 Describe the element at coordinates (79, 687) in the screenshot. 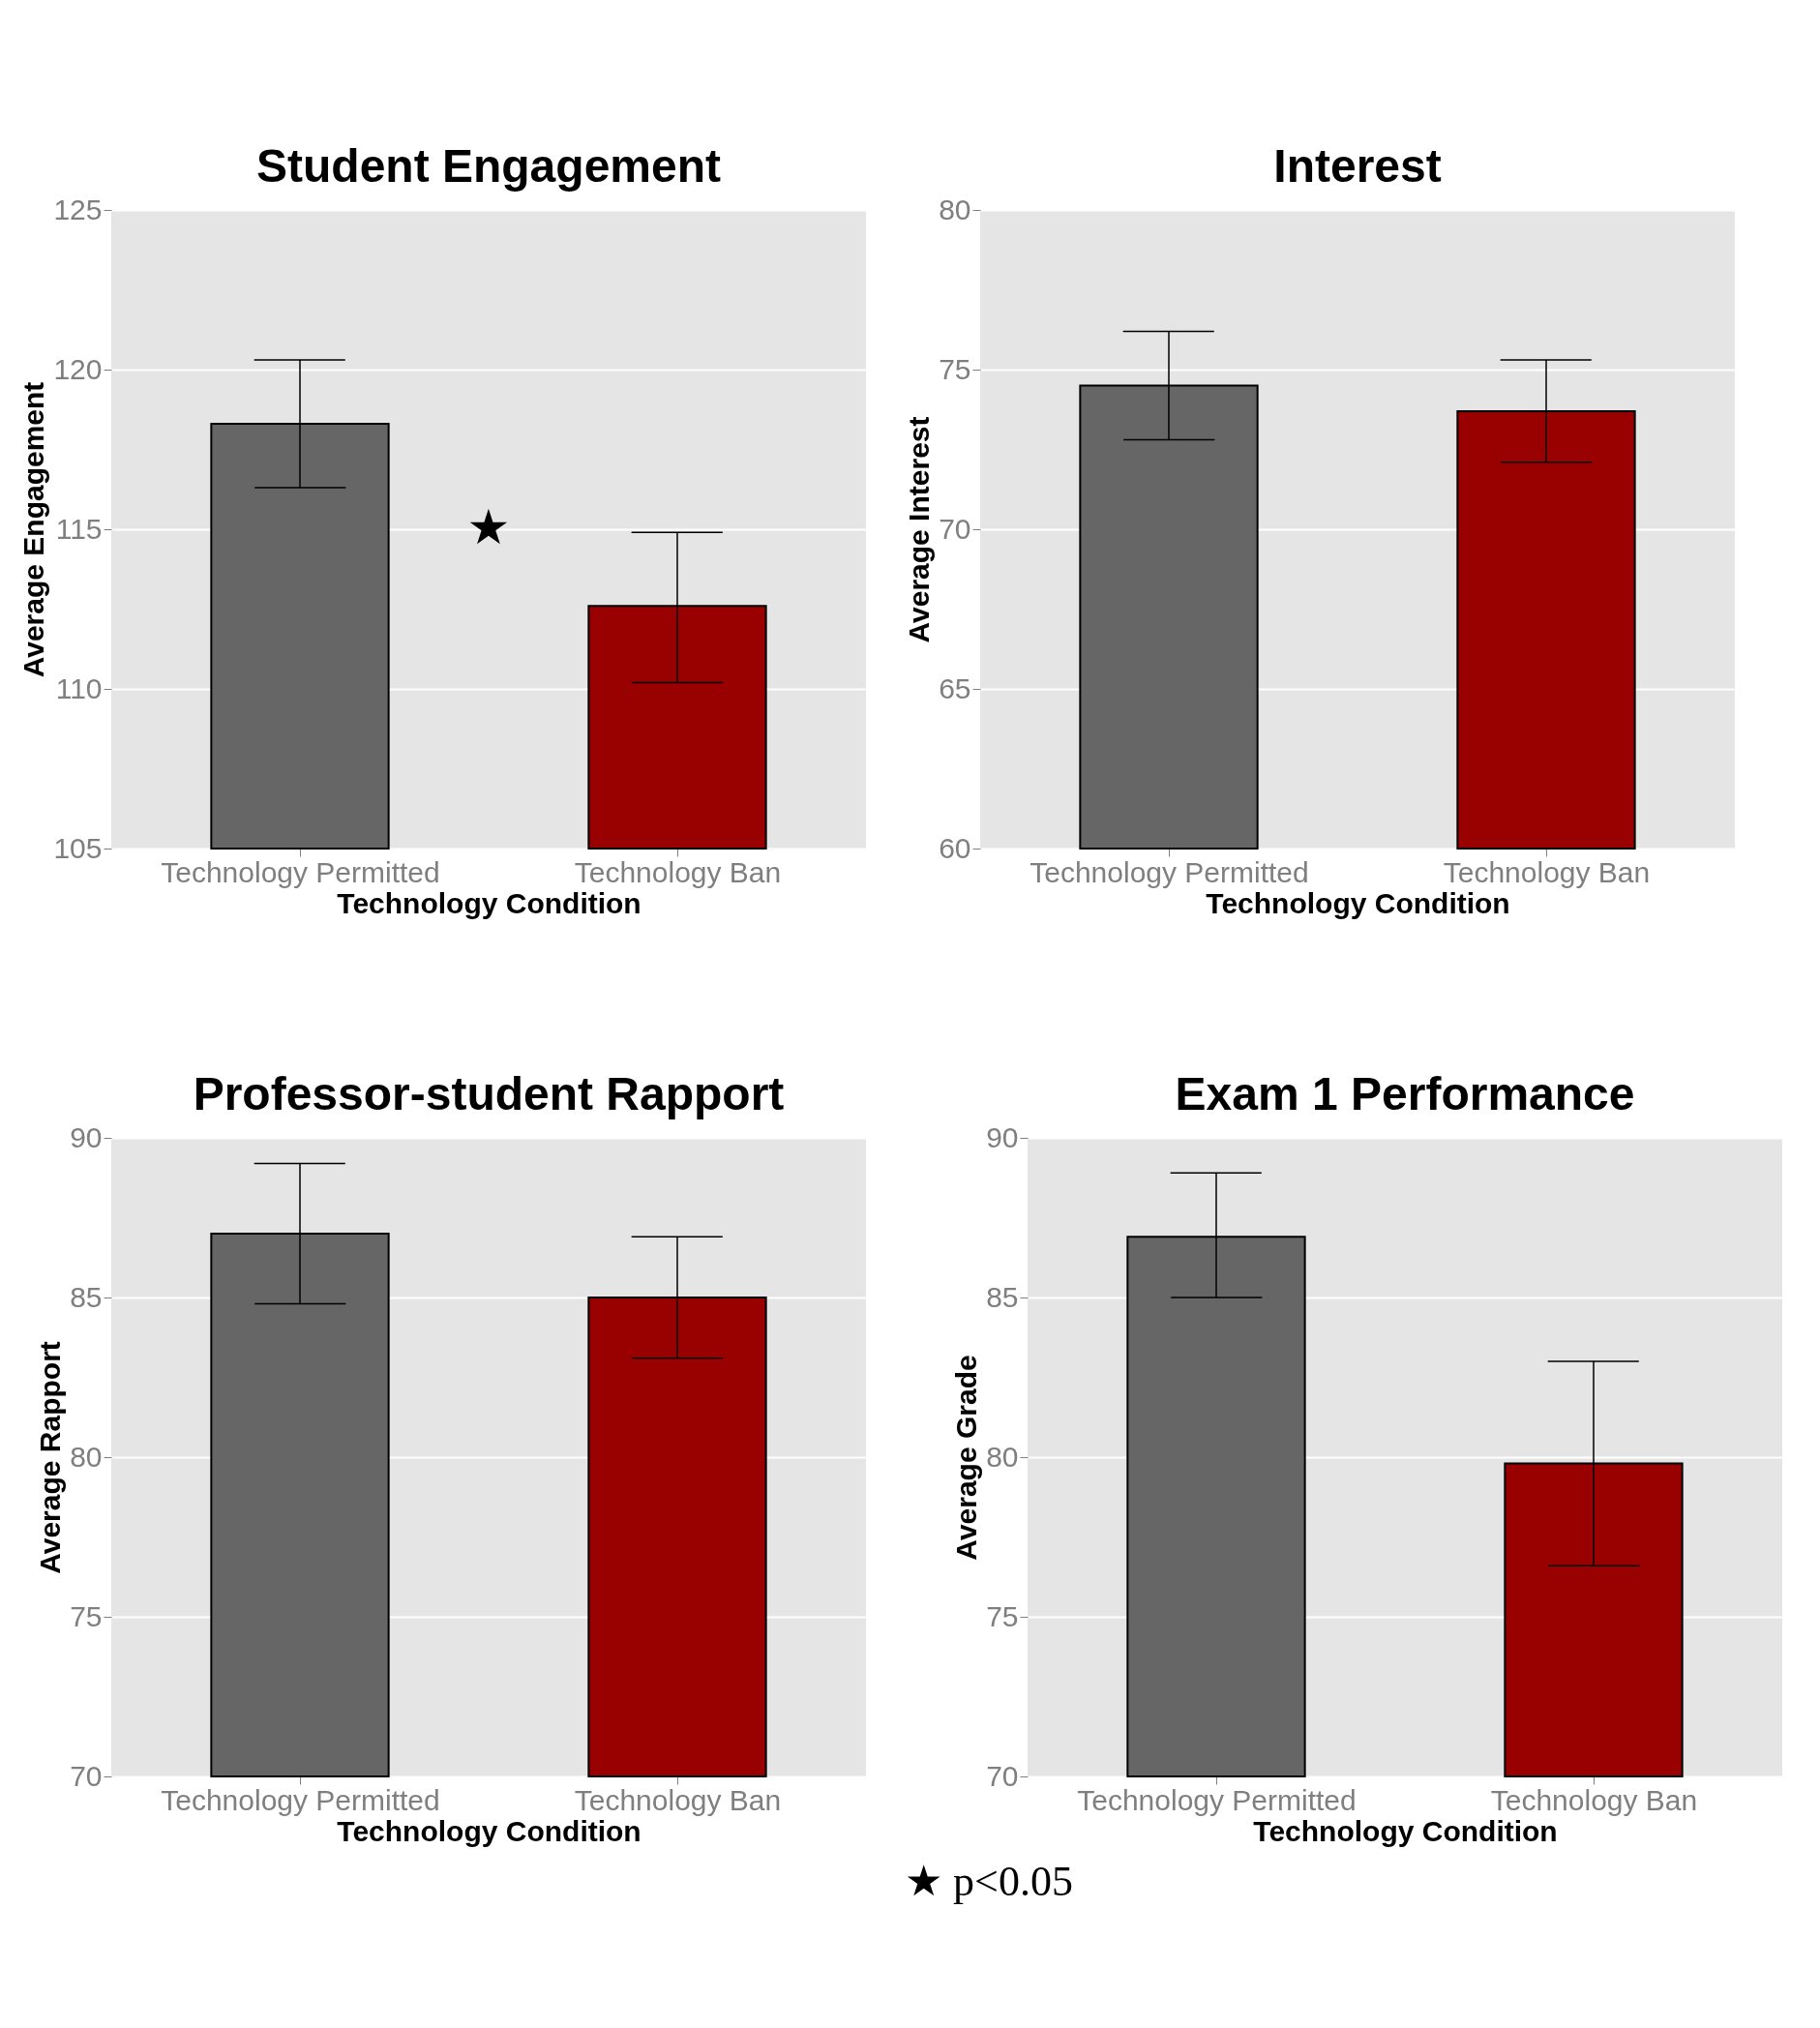

I see `y-tick-label: 110` at that location.